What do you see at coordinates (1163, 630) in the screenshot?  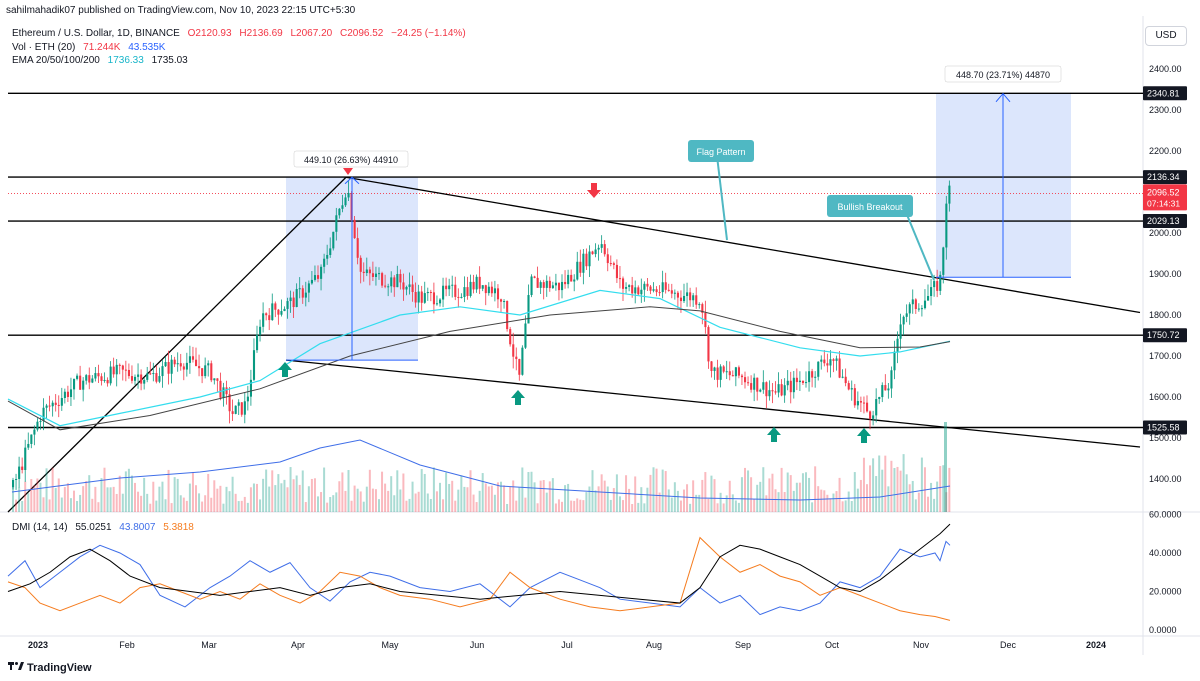 I see `dmi-tick-label: 0.0000` at bounding box center [1163, 630].